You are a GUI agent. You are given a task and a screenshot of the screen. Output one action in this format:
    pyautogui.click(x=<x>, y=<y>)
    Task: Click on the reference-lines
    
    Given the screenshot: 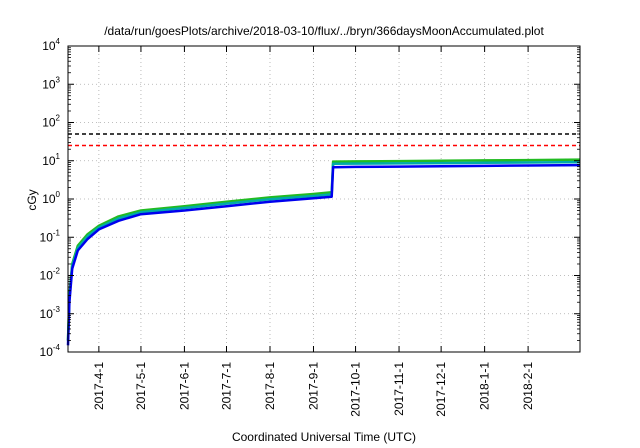 What is the action you would take?
    pyautogui.click(x=324, y=140)
    